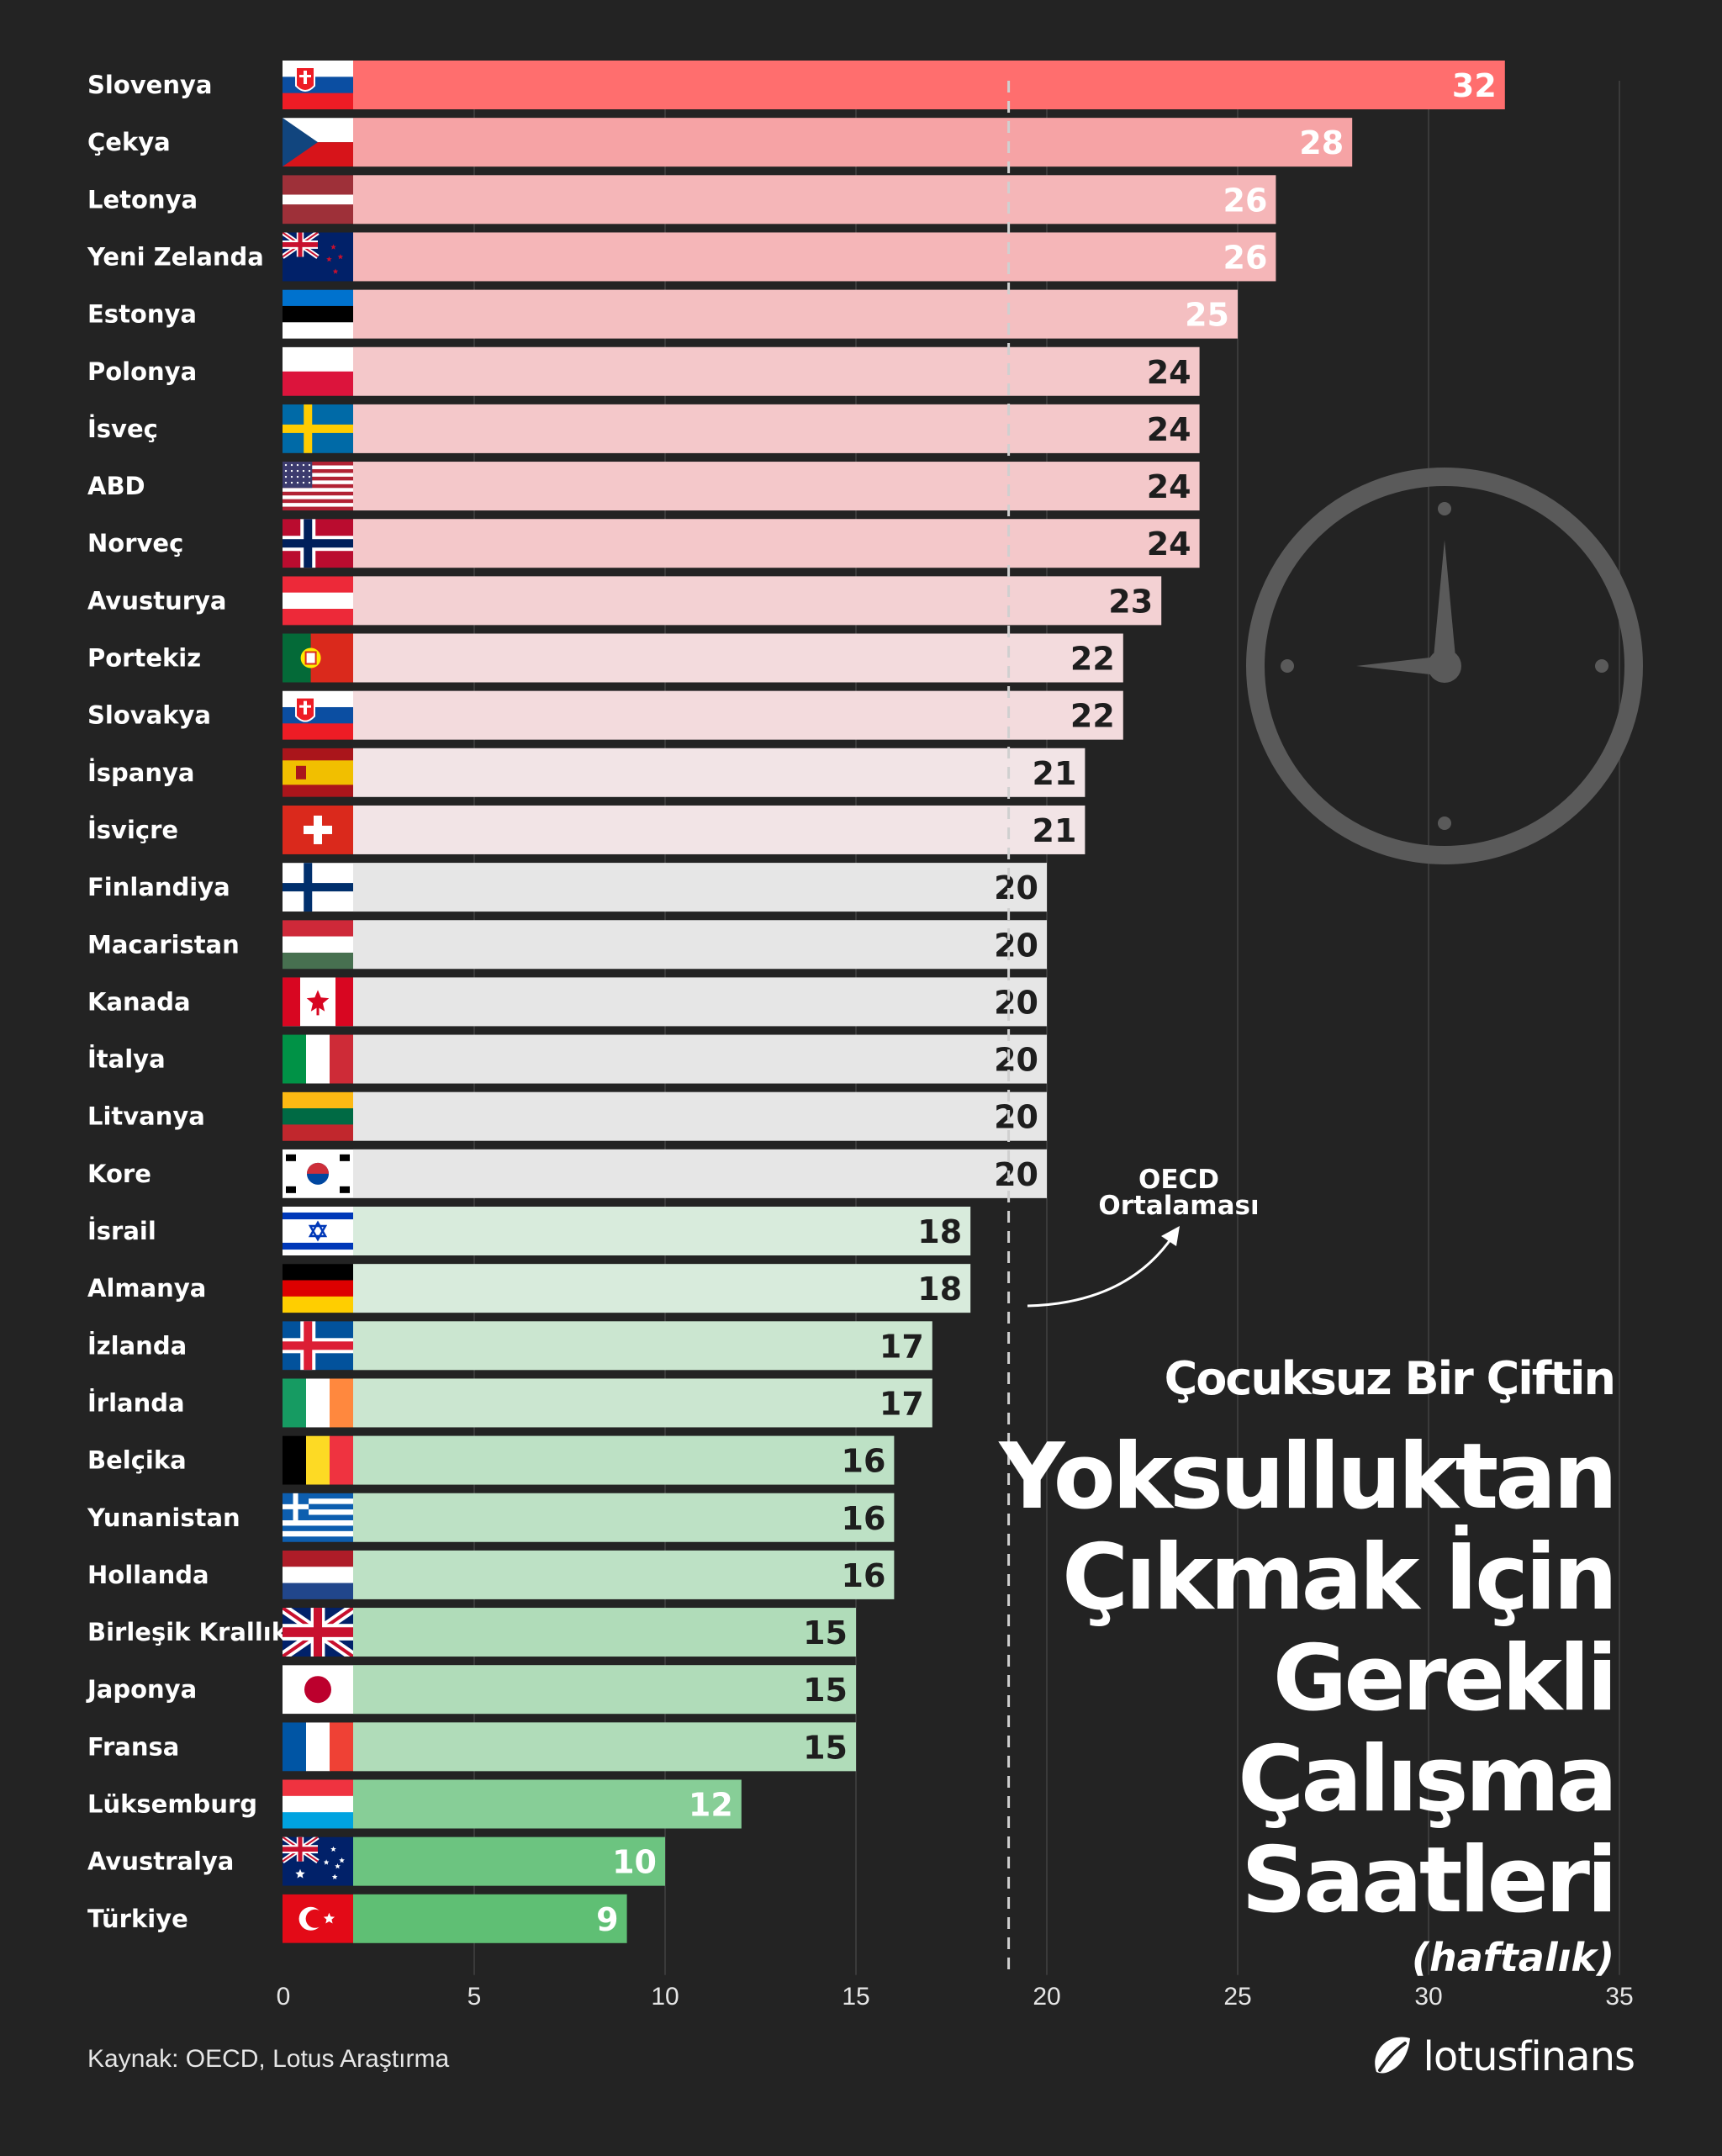 This screenshot has width=1722, height=2156. What do you see at coordinates (318, 428) in the screenshot?
I see `flag-sweden-icon` at bounding box center [318, 428].